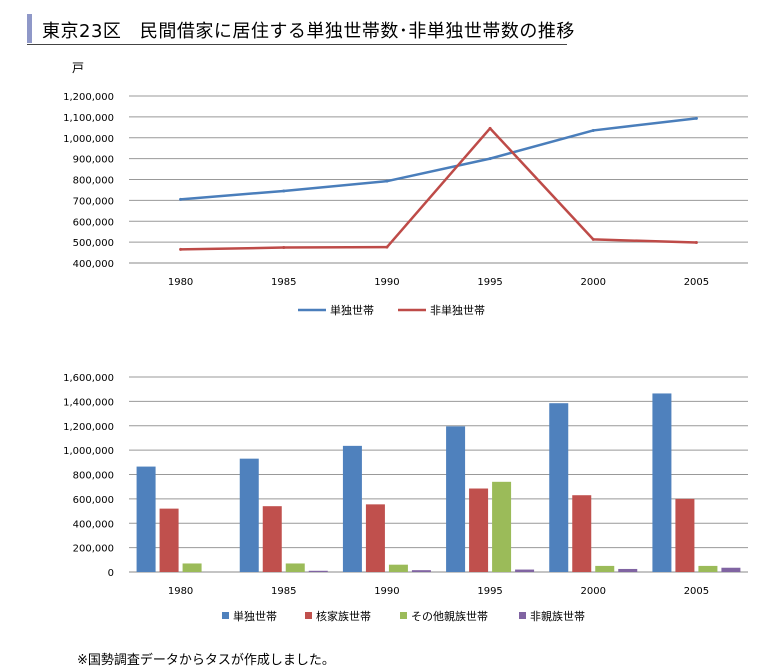 The width and height of the screenshot is (781, 668). Describe the element at coordinates (255, 616) in the screenshot. I see `bar-legend-label: 単独世帯` at that location.